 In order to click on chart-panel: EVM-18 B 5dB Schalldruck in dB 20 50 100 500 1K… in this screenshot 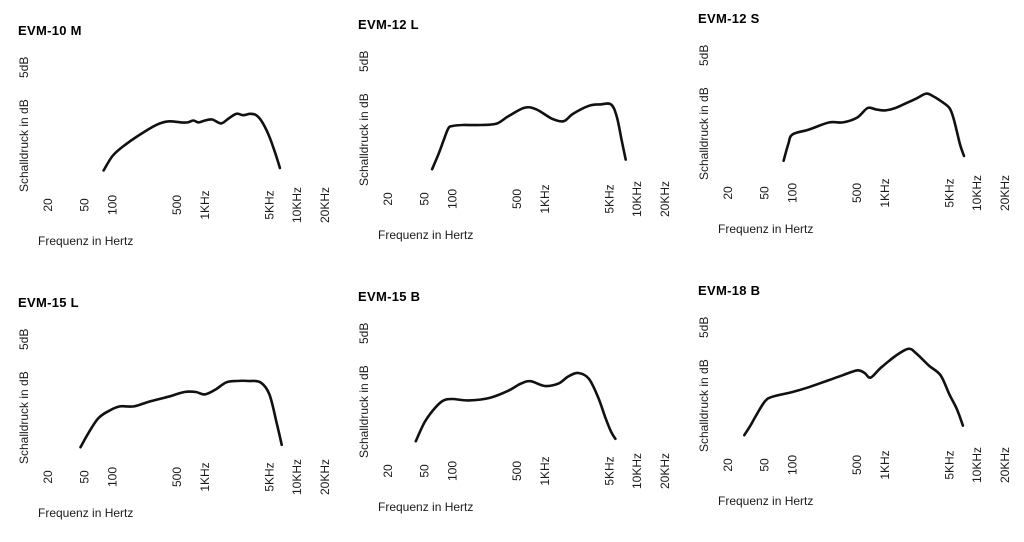, I will do `click(860, 405)`.